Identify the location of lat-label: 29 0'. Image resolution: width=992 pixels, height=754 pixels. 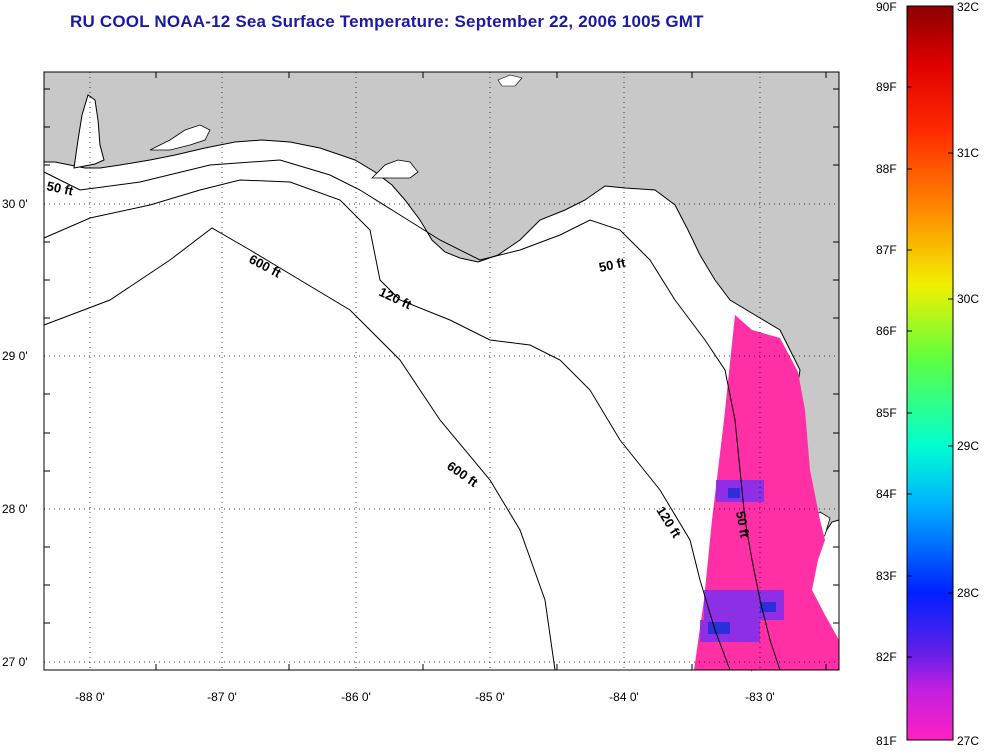
(15, 356).